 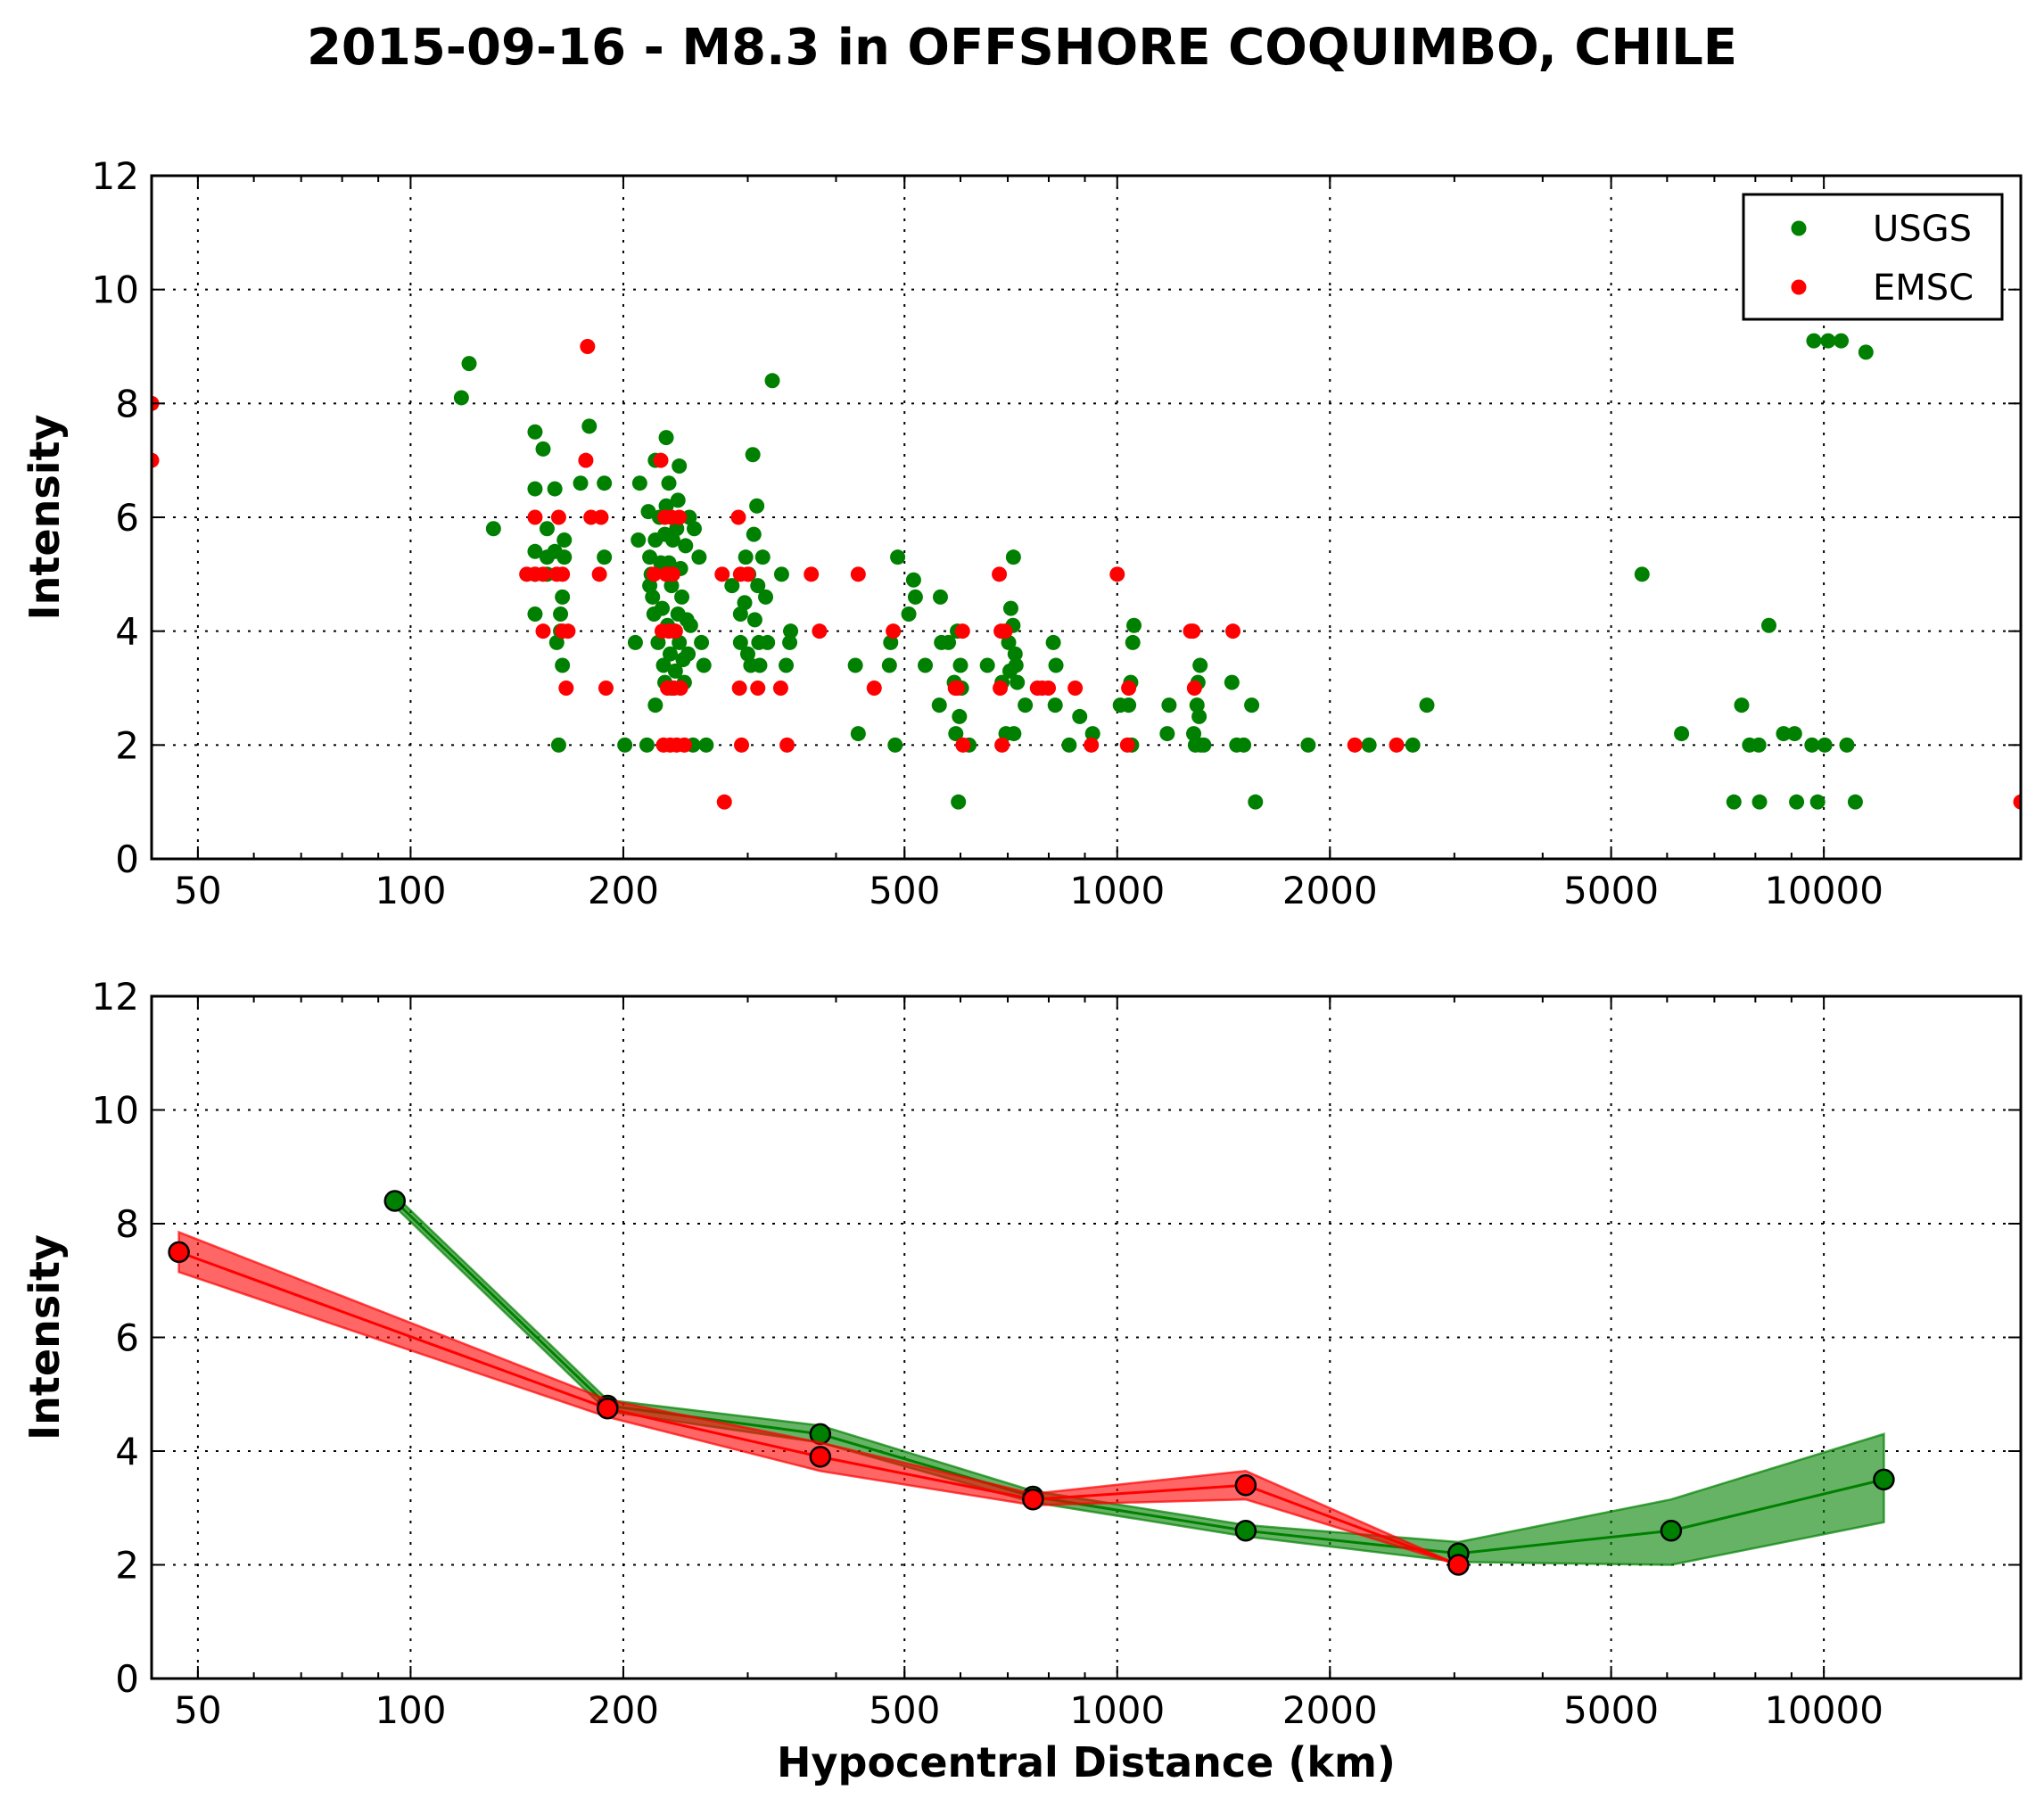 What do you see at coordinates (115, 290) in the screenshot?
I see `top-y-tick-label: 10` at bounding box center [115, 290].